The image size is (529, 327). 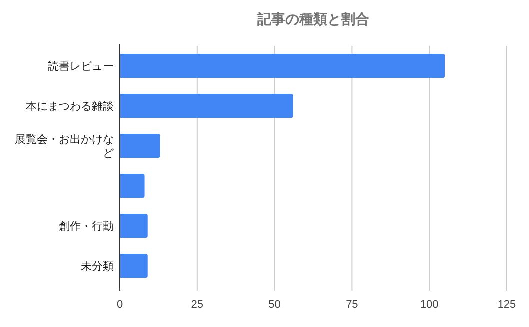 What do you see at coordinates (70, 106) in the screenshot?
I see `y-tick-label: 本にまつわる雑談` at bounding box center [70, 106].